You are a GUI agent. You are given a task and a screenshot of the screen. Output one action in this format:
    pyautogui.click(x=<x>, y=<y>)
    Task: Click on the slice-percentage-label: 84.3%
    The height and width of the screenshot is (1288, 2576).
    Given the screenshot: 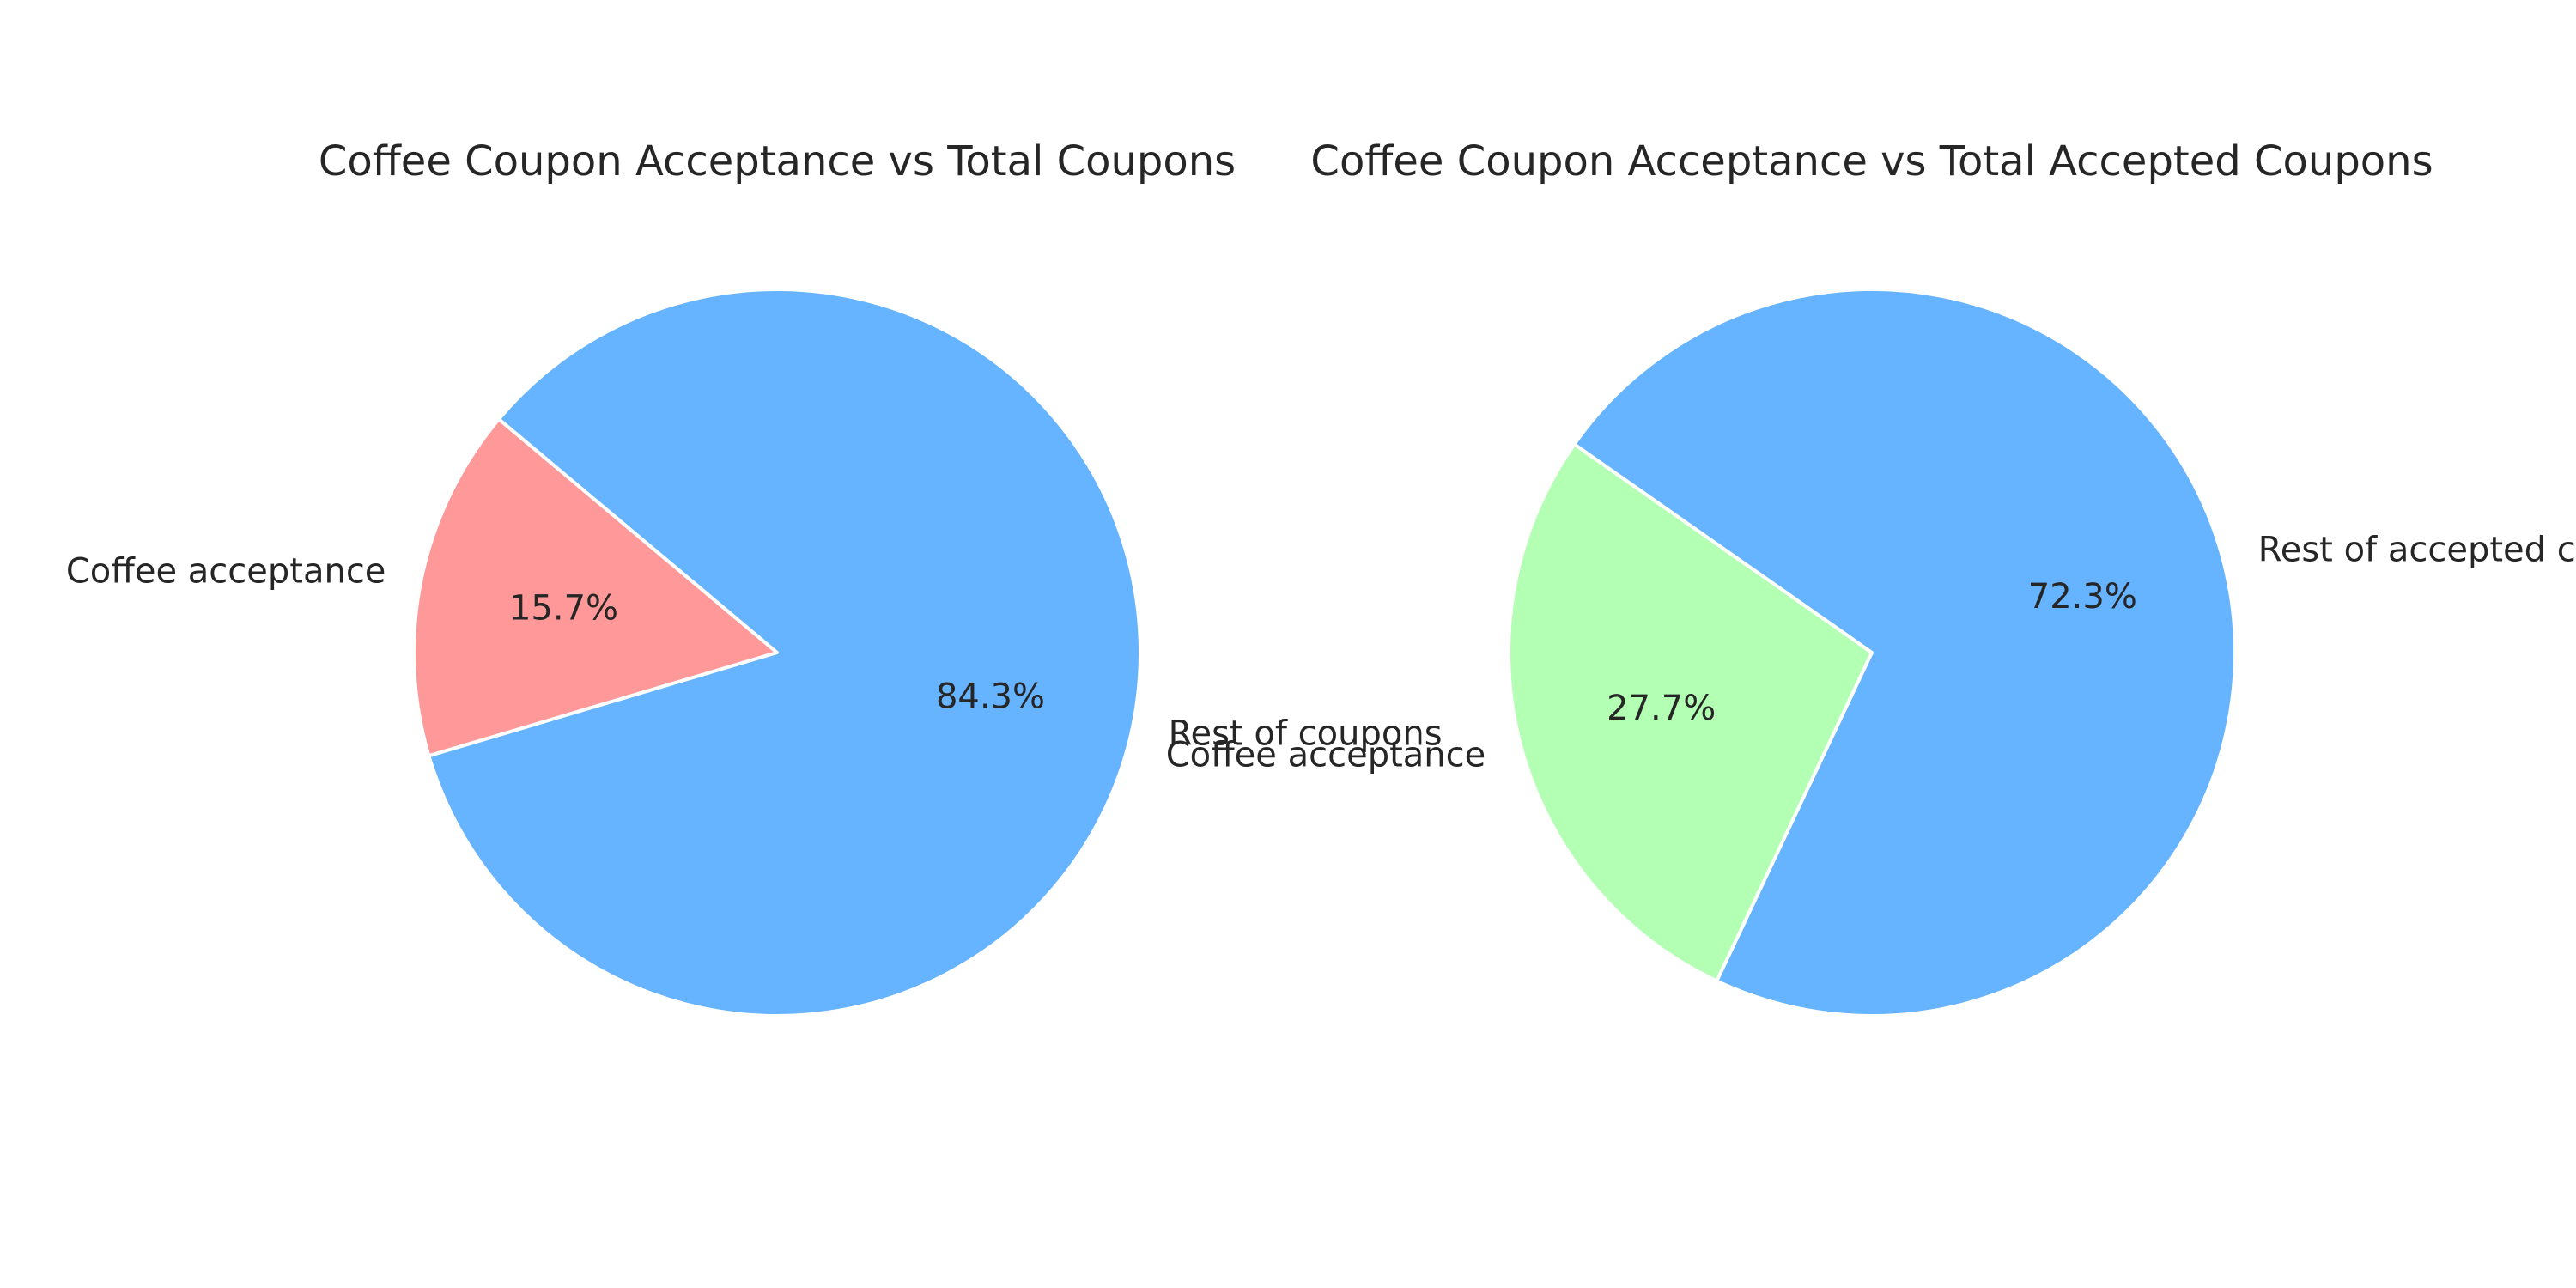 What is the action you would take?
    pyautogui.click(x=991, y=697)
    